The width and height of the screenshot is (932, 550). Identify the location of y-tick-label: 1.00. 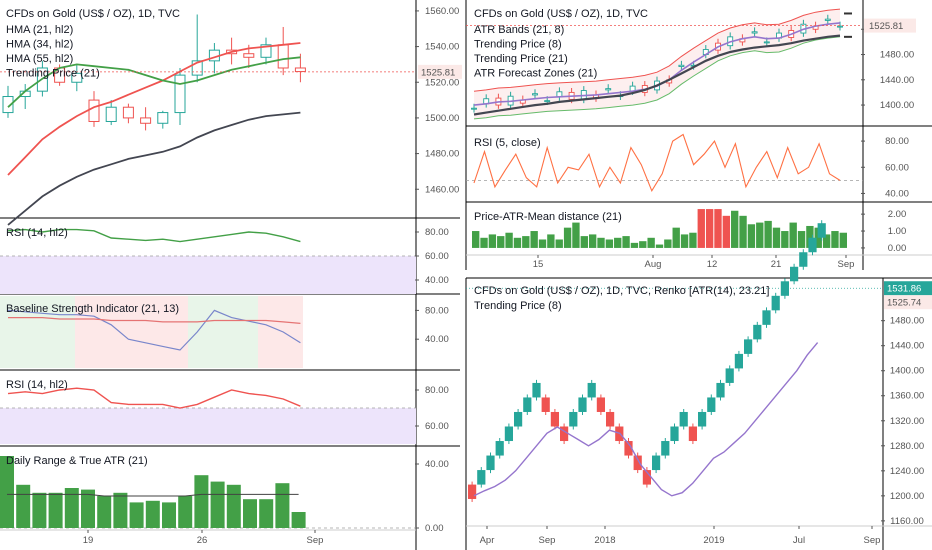
(897, 231).